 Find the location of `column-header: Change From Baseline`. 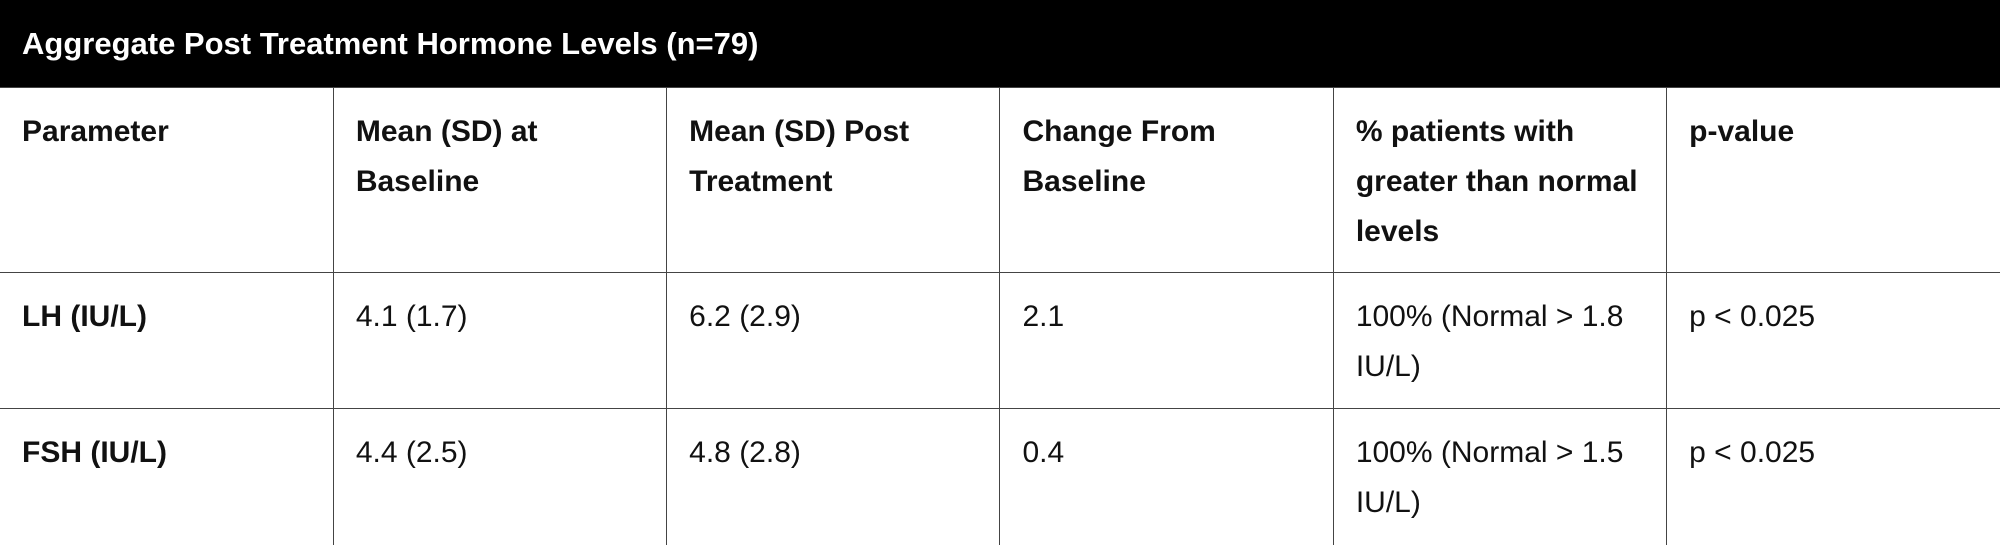

column-header: Change From Baseline is located at coordinates (1166, 180).